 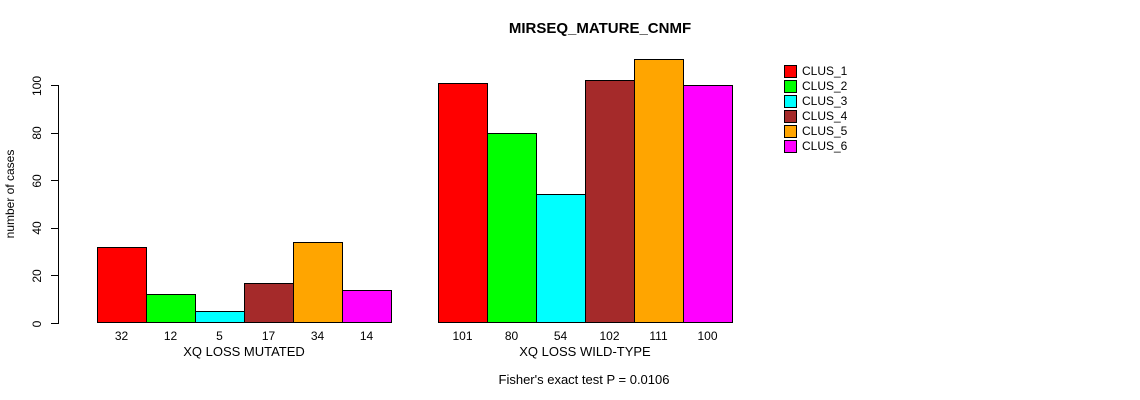 I want to click on legend-item: CLUS_4, so click(x=815, y=116).